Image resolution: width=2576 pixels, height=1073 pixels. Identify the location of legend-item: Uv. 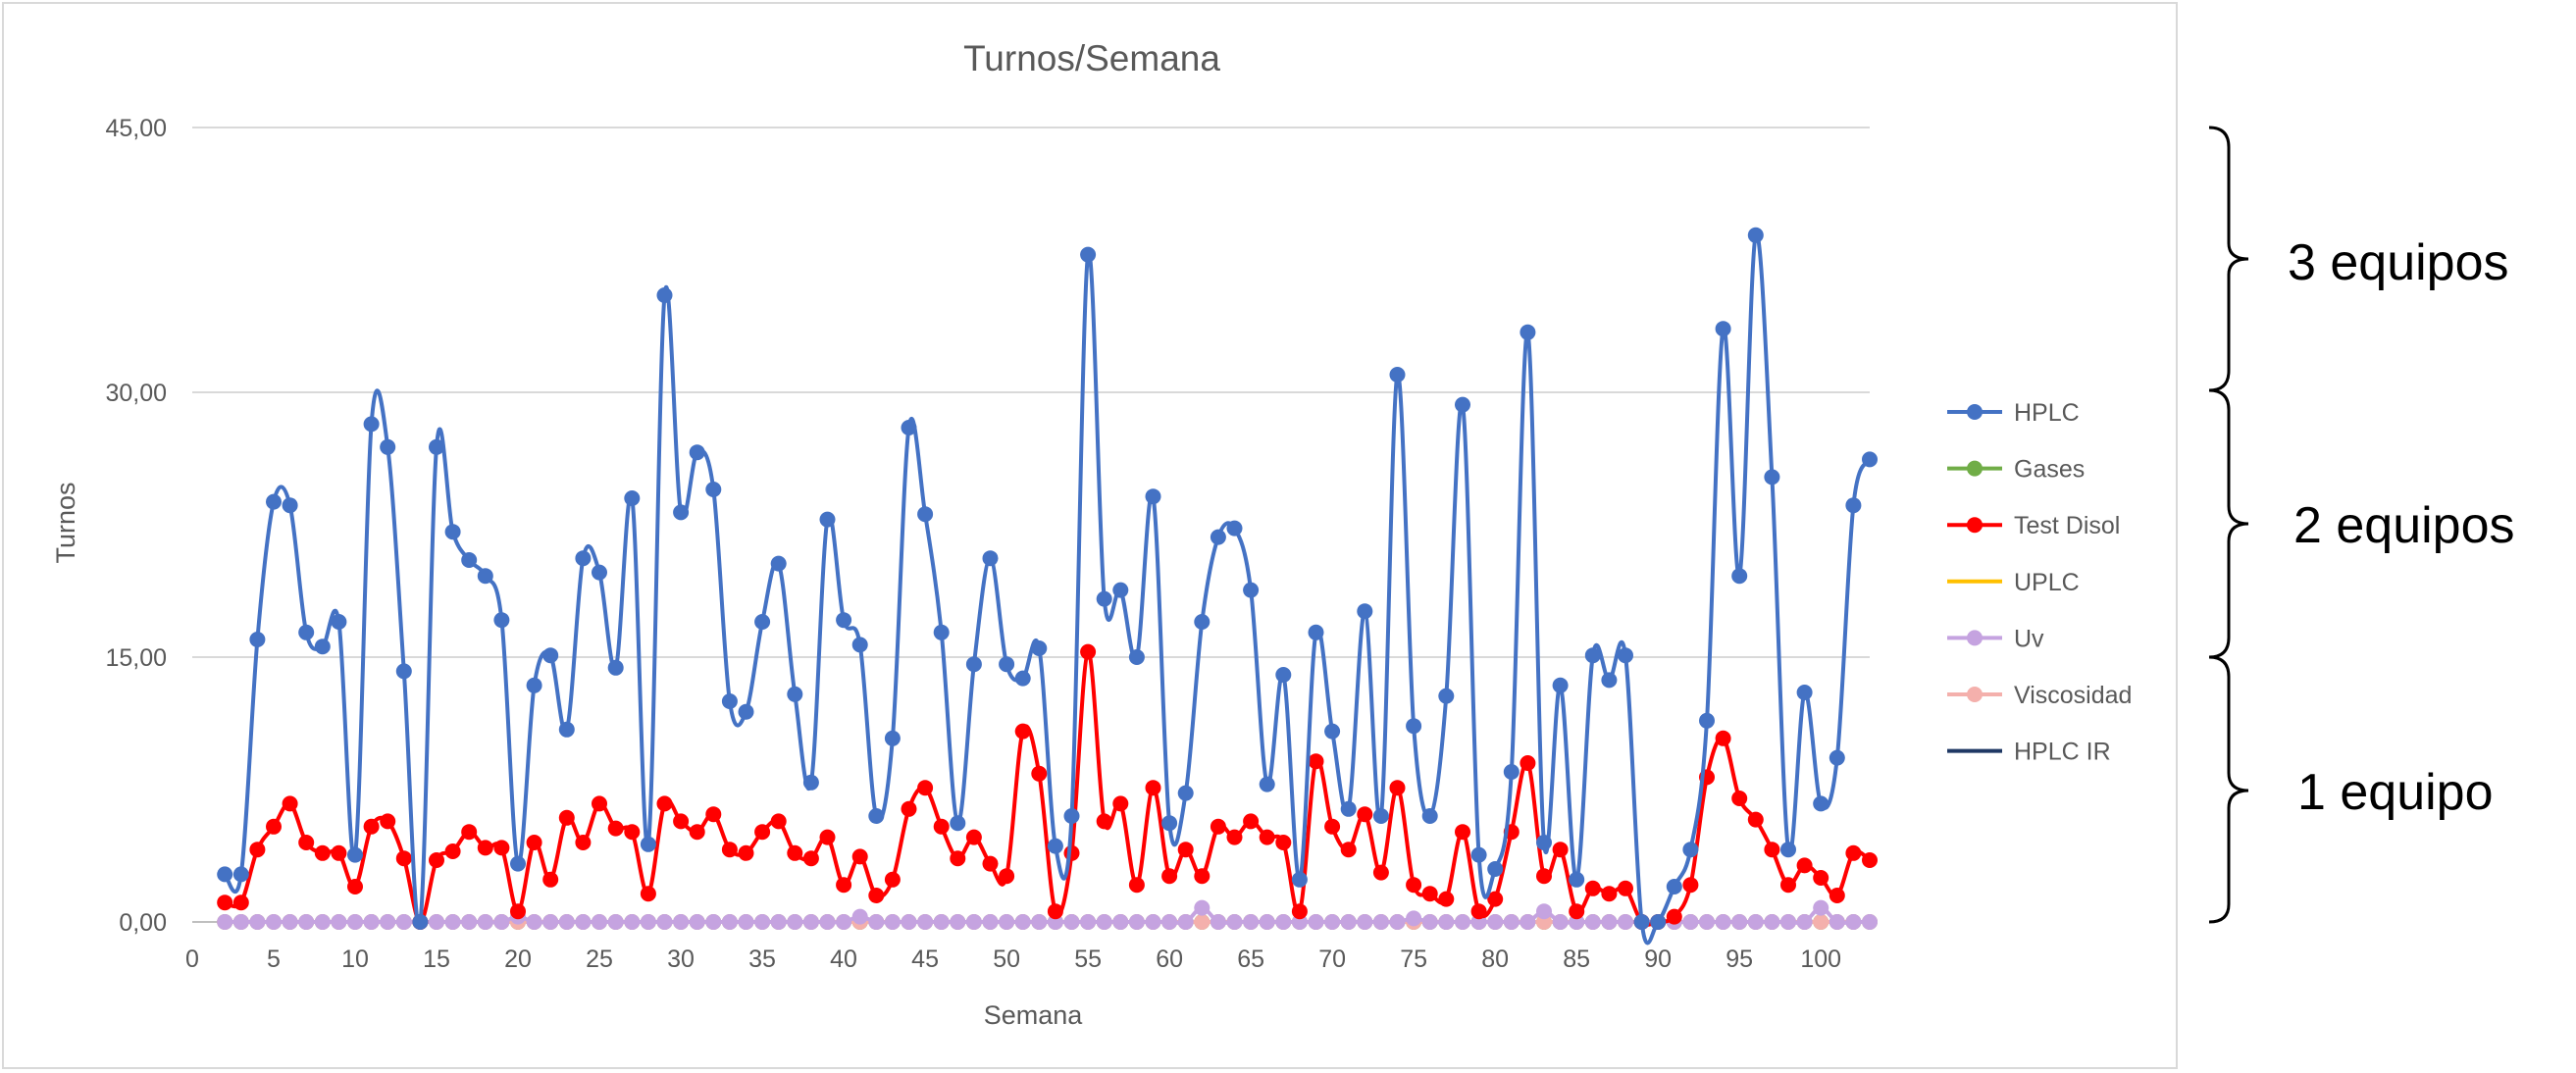
(1995, 639).